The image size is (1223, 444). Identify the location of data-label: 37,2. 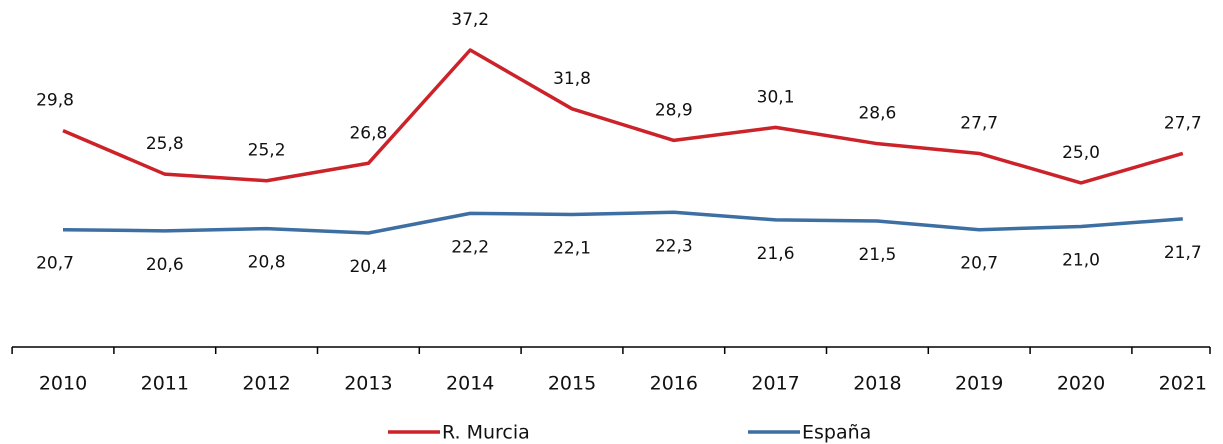
(470, 20).